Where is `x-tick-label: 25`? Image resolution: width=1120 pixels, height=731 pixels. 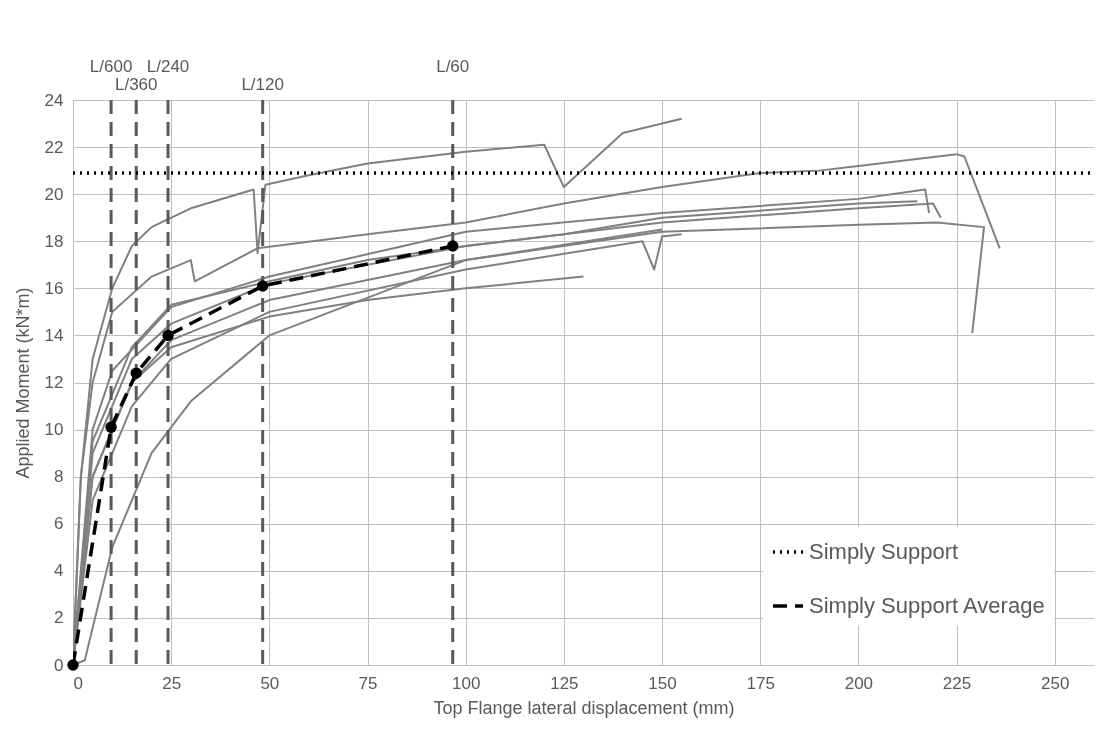
x-tick-label: 25 is located at coordinates (172, 683).